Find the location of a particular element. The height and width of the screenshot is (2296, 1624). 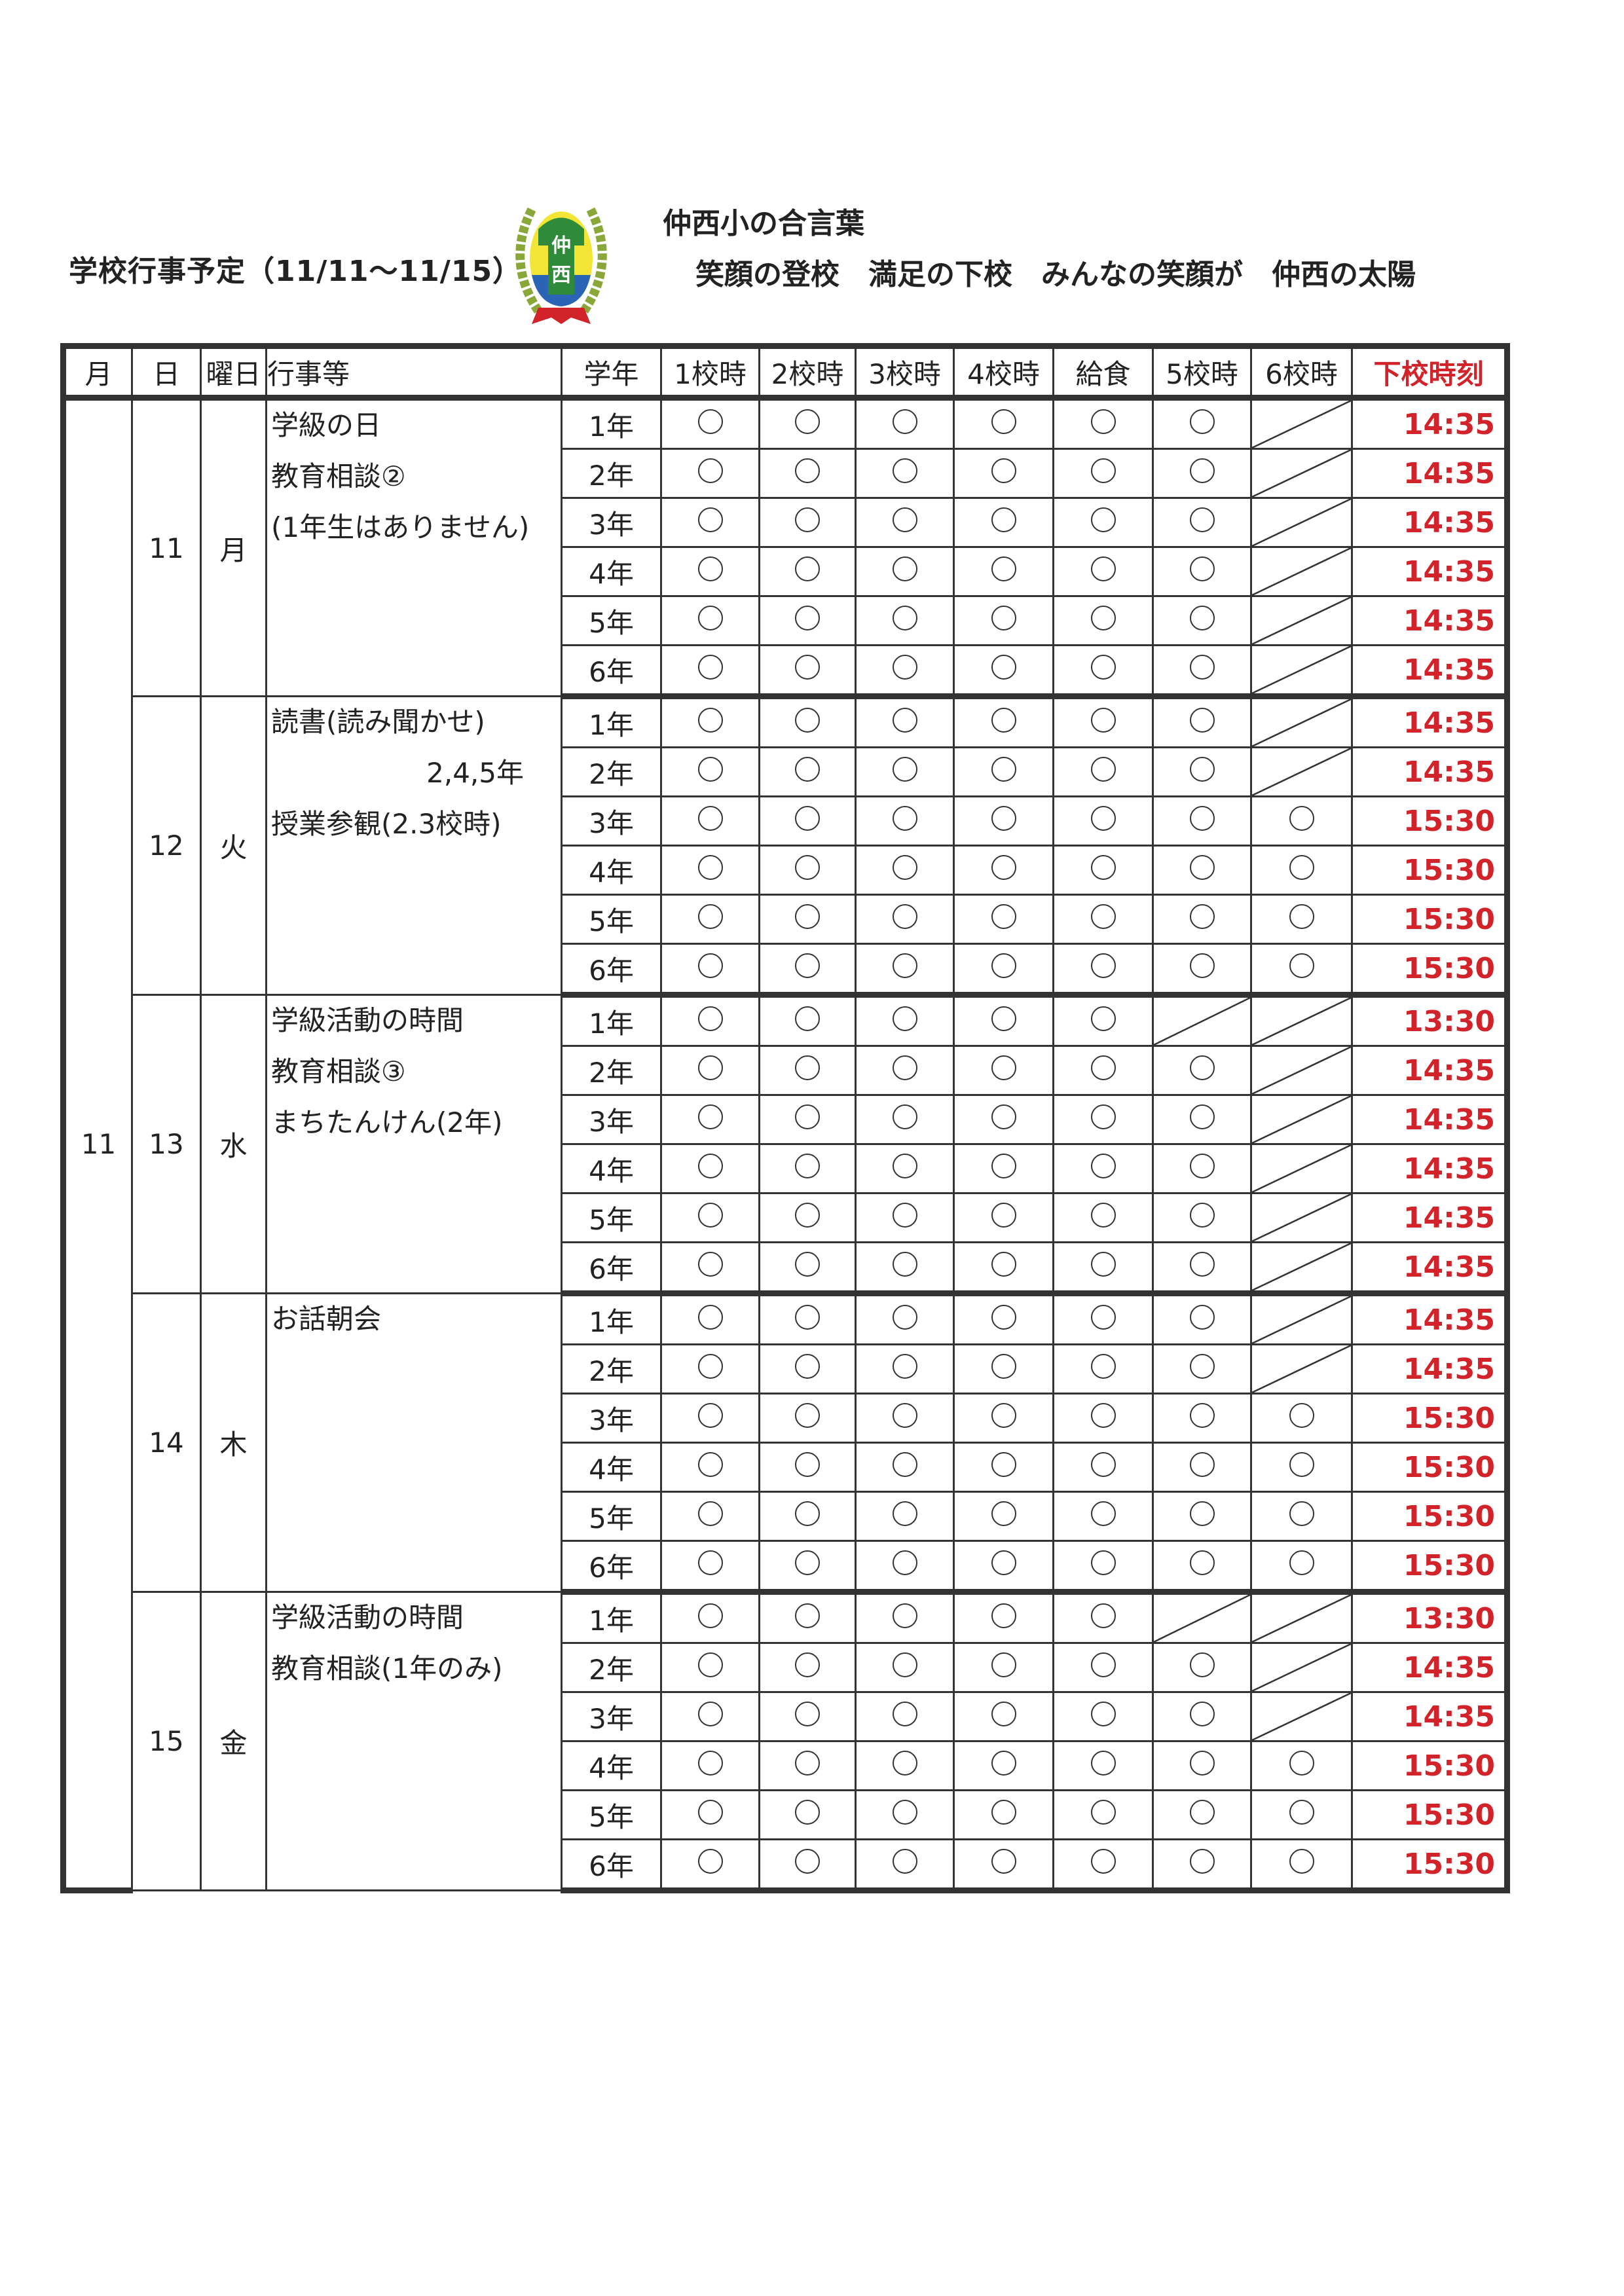

dismissal-time-cell: 15:30 is located at coordinates (1430, 1567).